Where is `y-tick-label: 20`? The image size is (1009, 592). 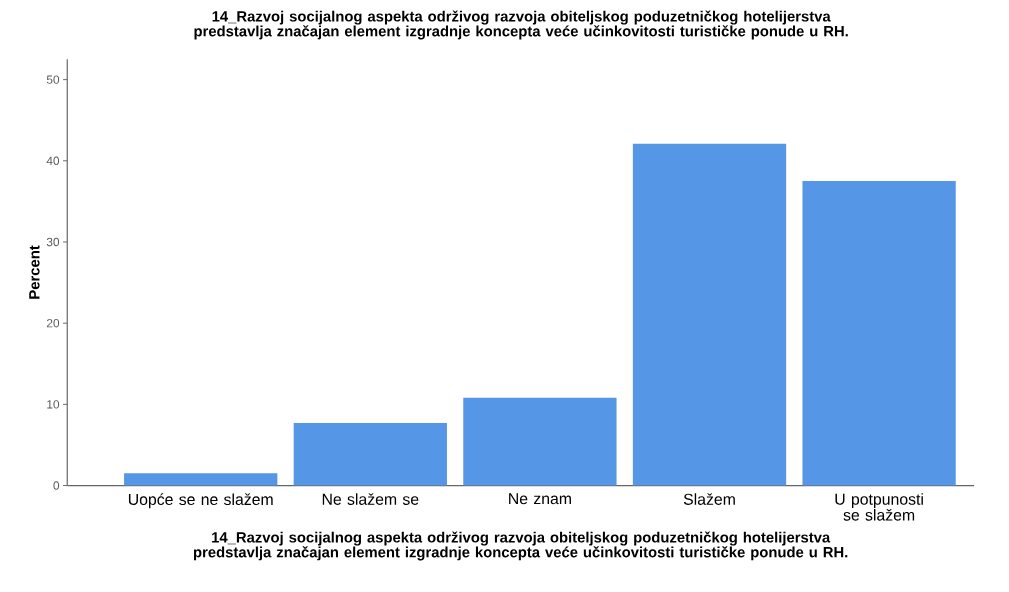
y-tick-label: 20 is located at coordinates (53, 323).